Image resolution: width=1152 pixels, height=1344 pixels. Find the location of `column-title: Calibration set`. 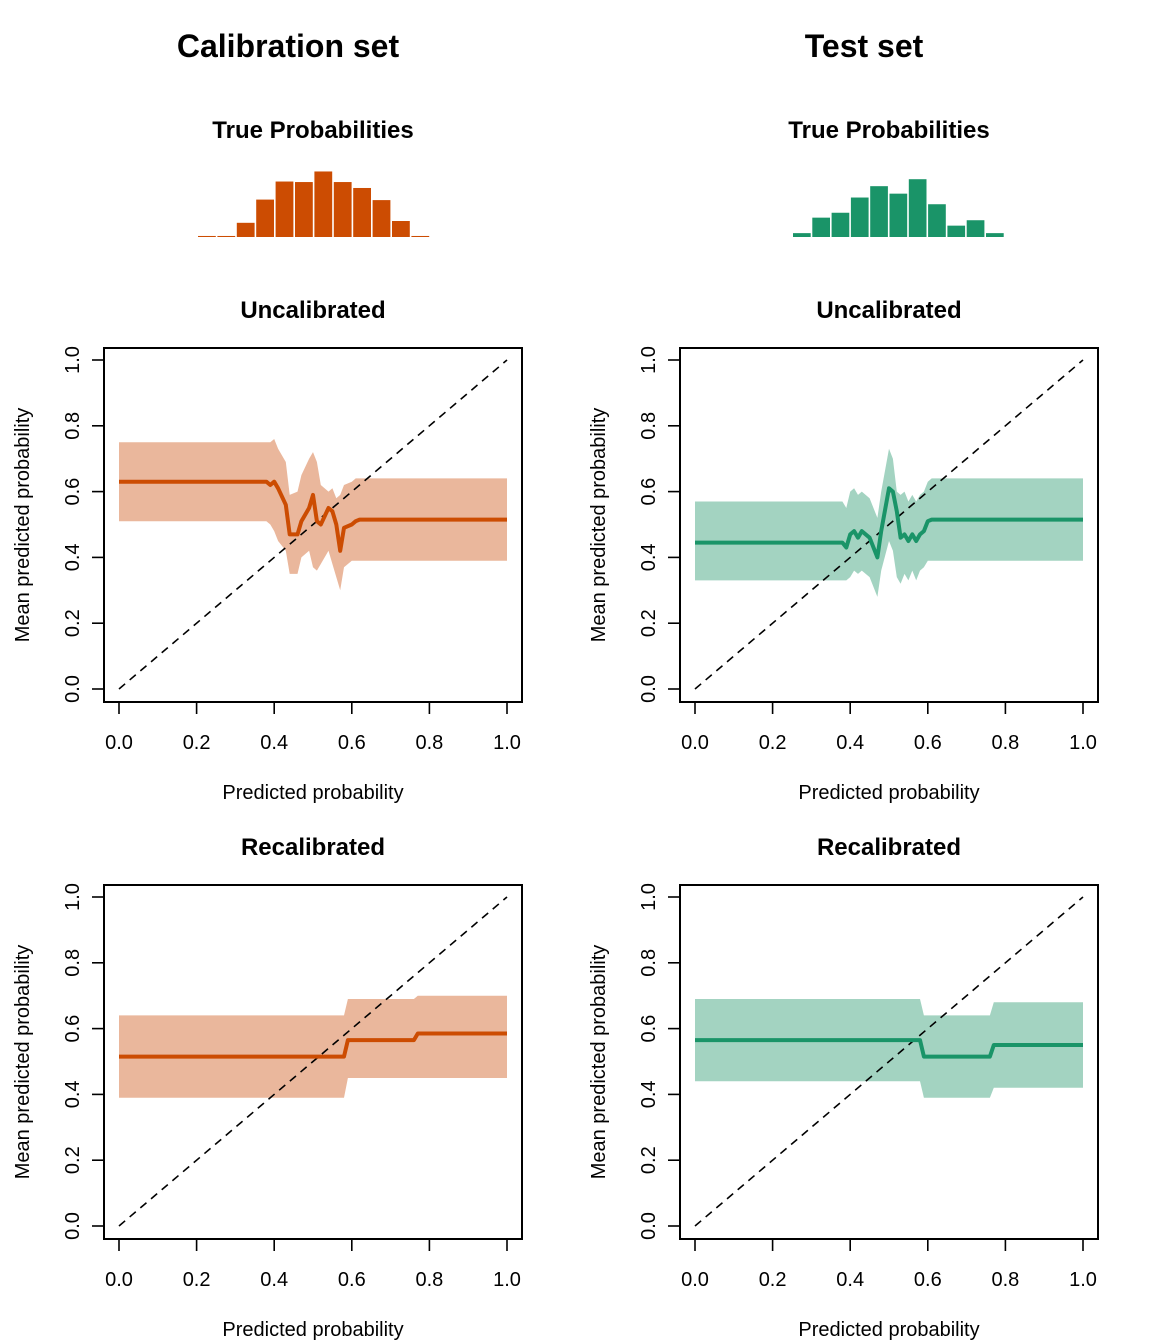

column-title: Calibration set is located at coordinates (288, 46).